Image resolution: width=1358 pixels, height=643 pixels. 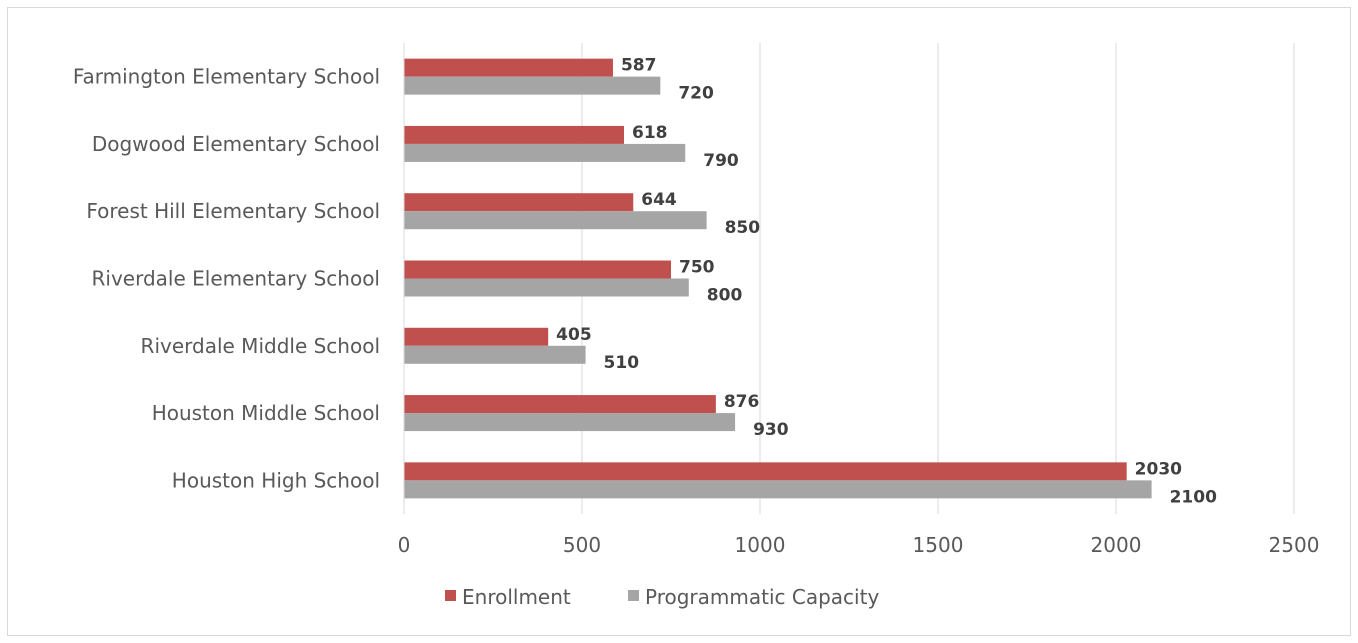 I want to click on category-label: Houston Middle School, so click(x=266, y=413).